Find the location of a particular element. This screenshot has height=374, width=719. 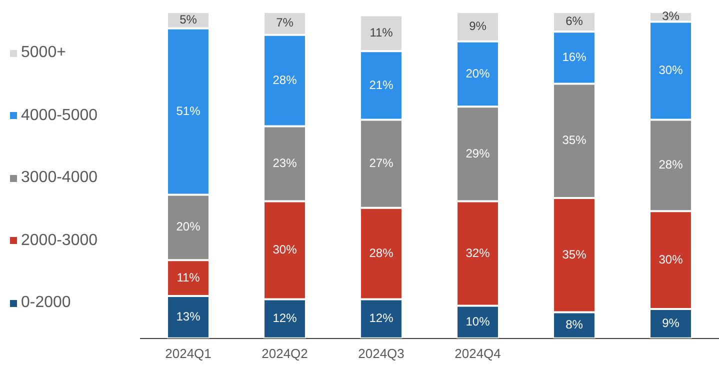

data-label: 13% is located at coordinates (188, 316).